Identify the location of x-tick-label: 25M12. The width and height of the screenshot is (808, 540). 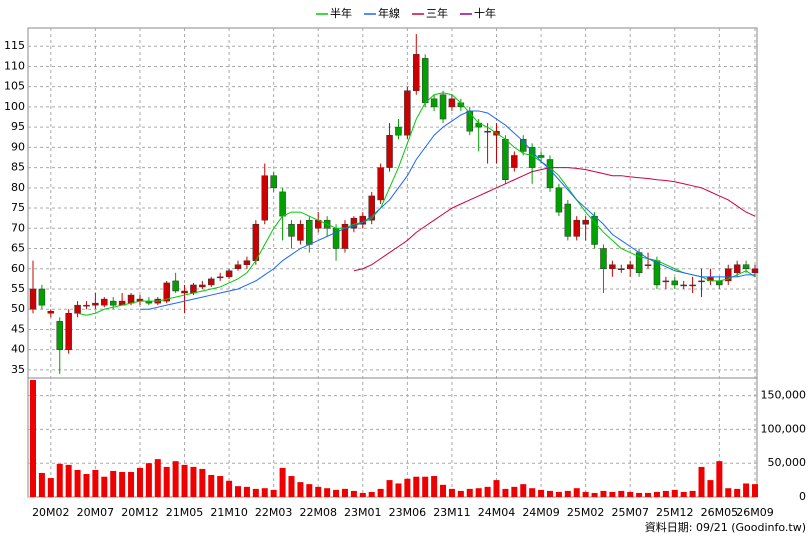
(675, 512).